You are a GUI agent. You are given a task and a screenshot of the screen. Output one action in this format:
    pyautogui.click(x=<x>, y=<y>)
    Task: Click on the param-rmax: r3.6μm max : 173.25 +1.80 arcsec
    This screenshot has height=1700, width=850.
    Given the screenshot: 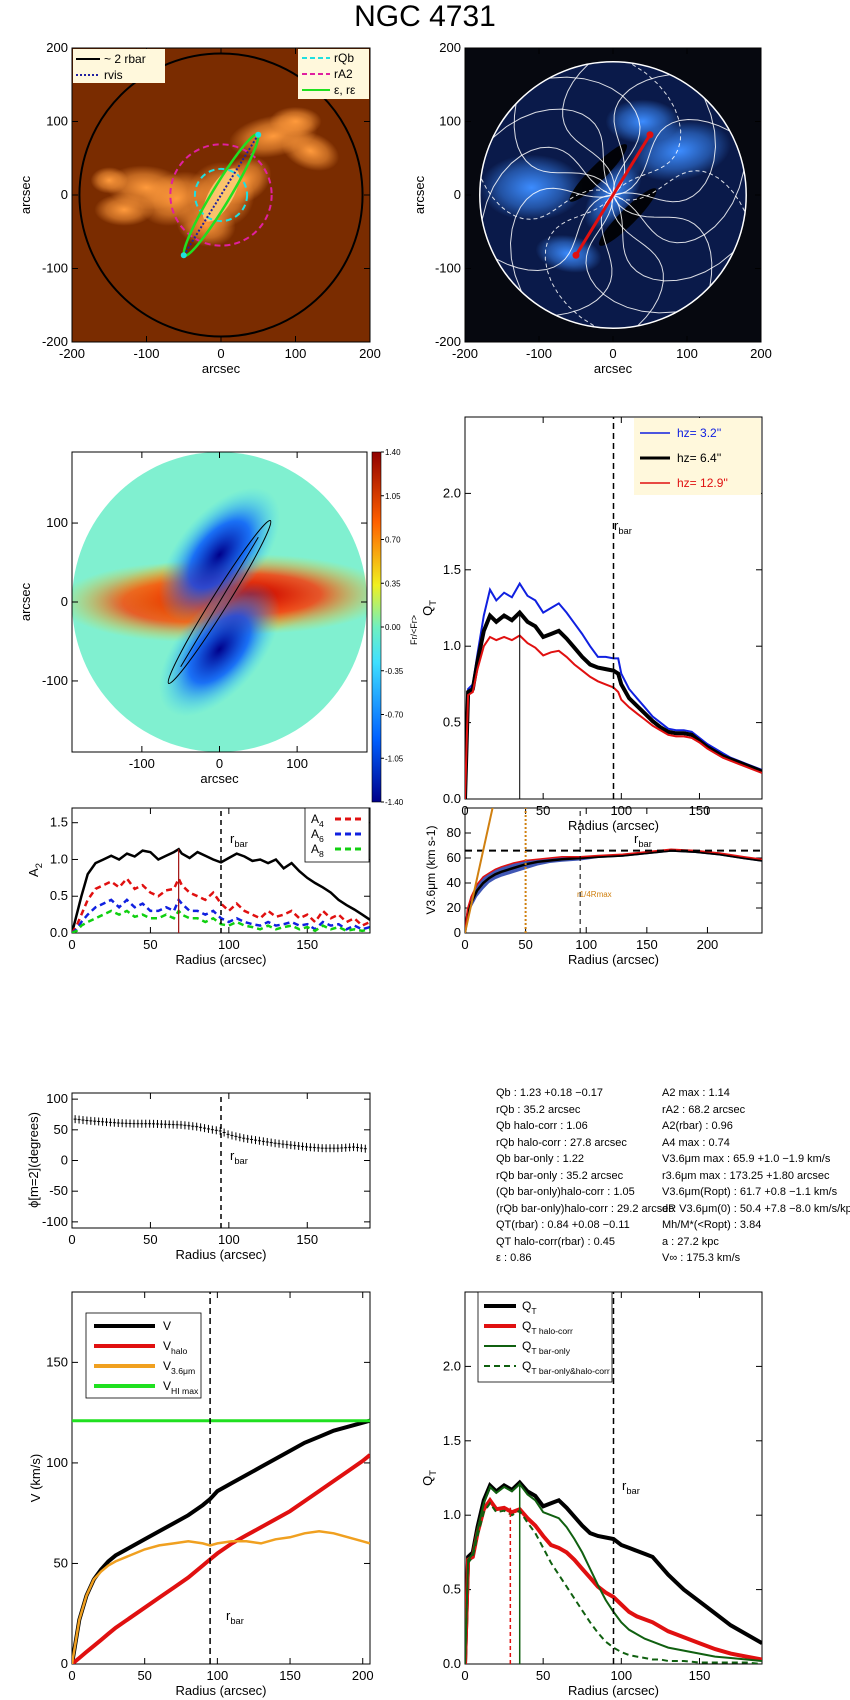 What is the action you would take?
    pyautogui.click(x=746, y=1175)
    